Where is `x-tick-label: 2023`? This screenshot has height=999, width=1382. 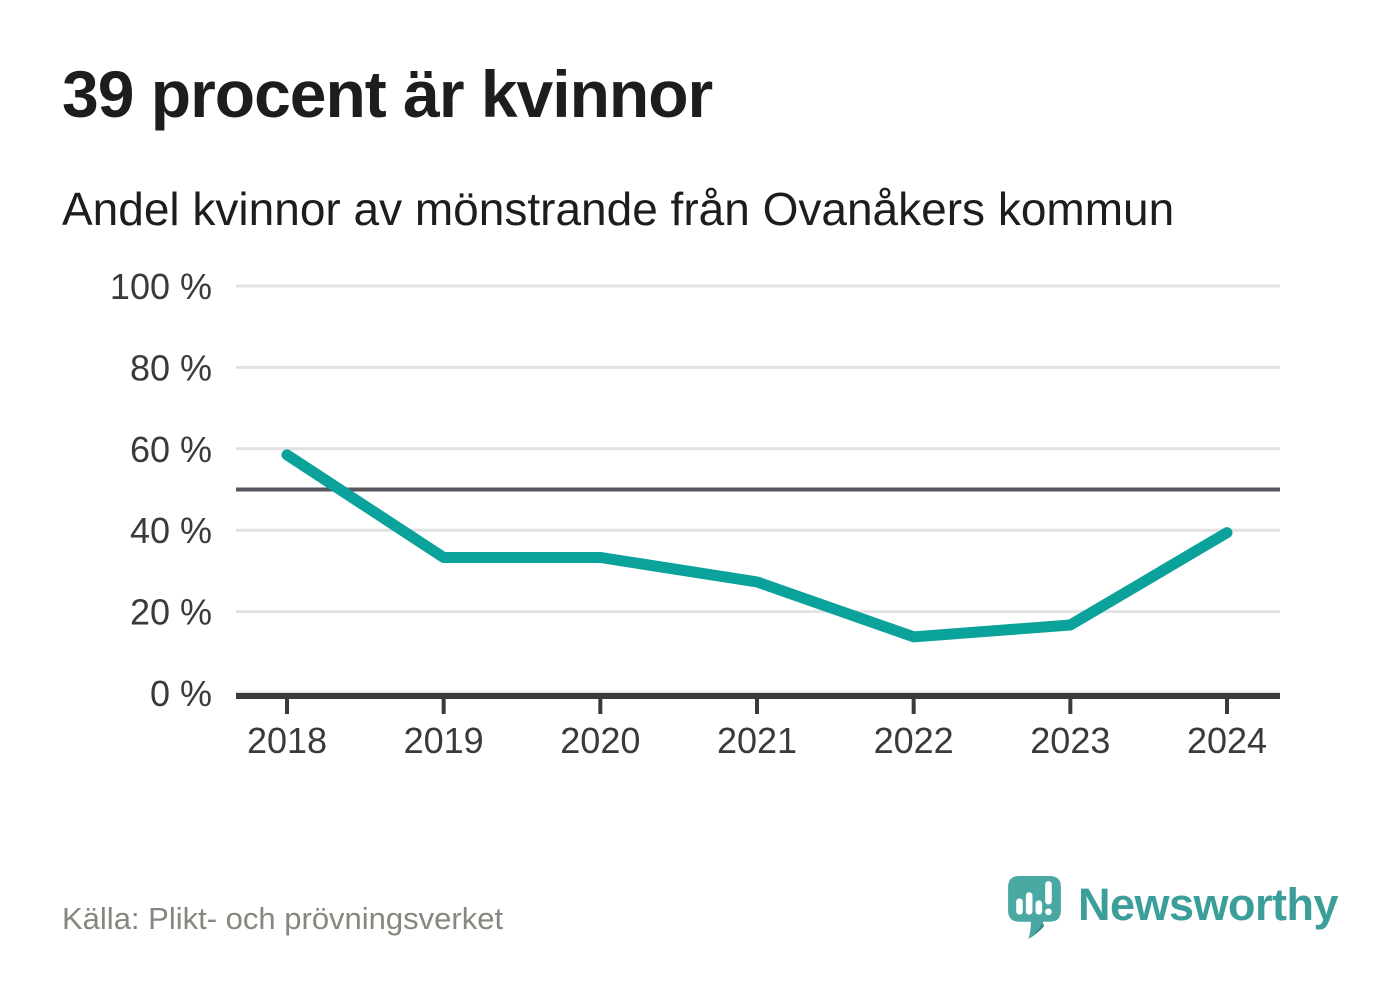 x-tick-label: 2023 is located at coordinates (1070, 740).